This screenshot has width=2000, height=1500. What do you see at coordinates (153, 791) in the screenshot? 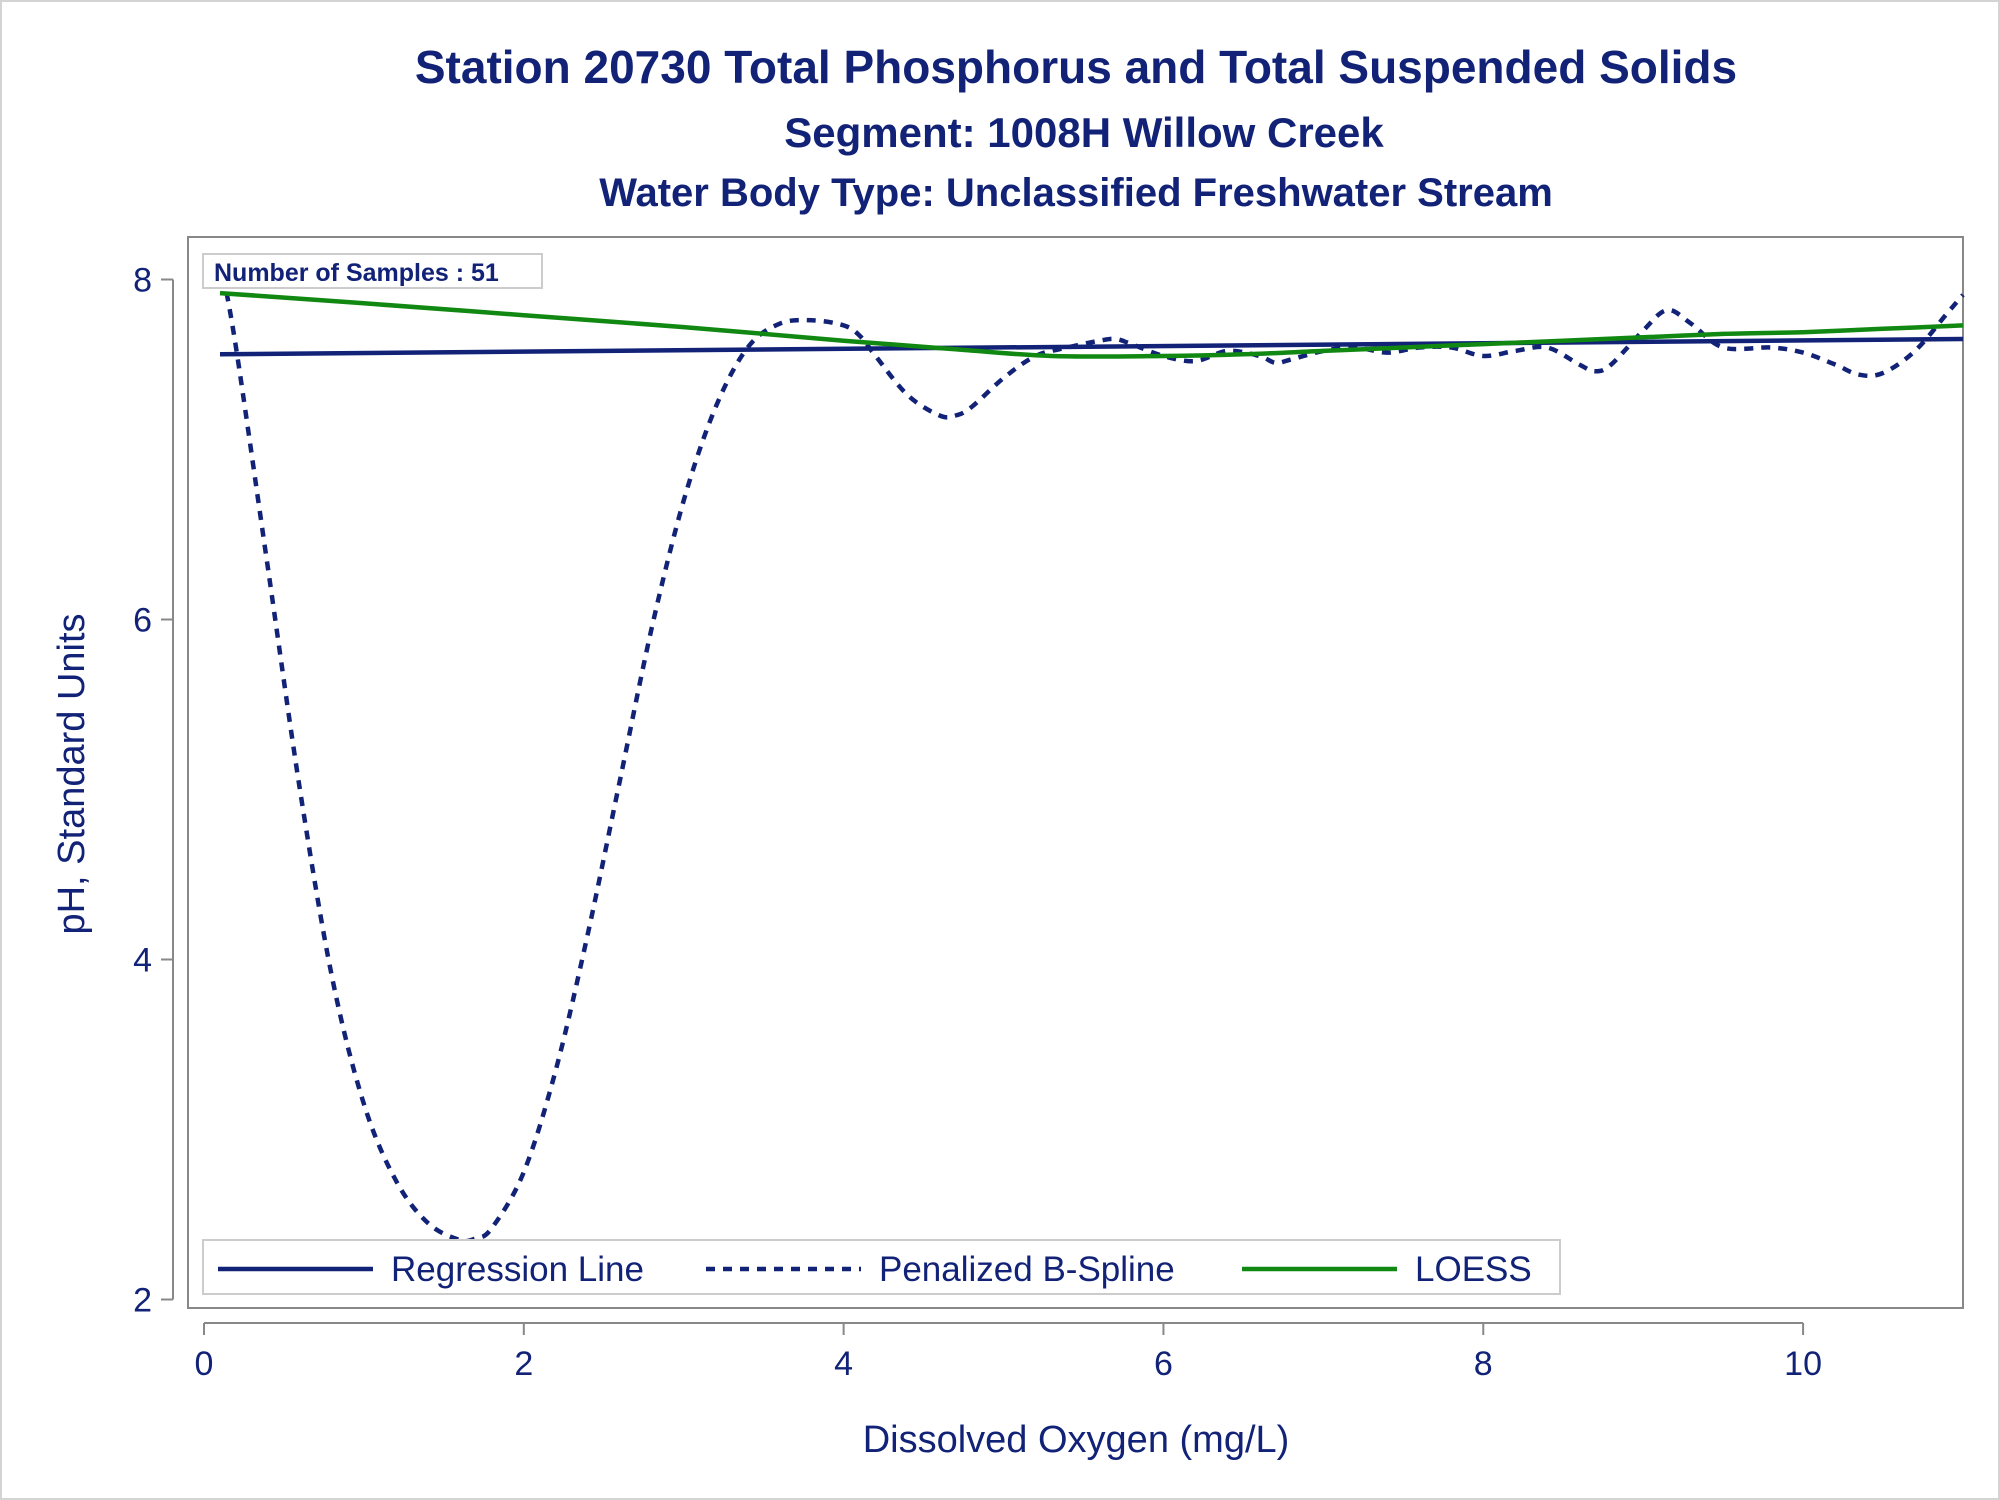
I see `y-axis: 2 4 6 8` at bounding box center [153, 791].